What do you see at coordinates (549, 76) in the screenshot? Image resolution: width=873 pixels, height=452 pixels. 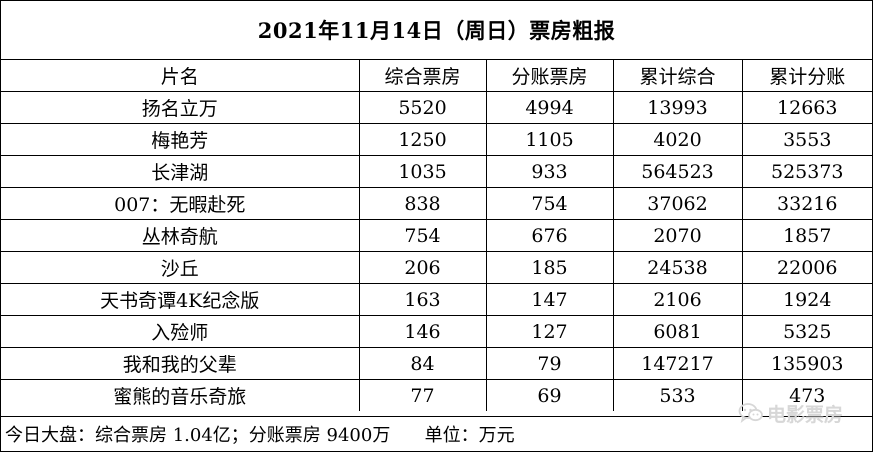 I see `column-header-split-gross: 分账票房` at bounding box center [549, 76].